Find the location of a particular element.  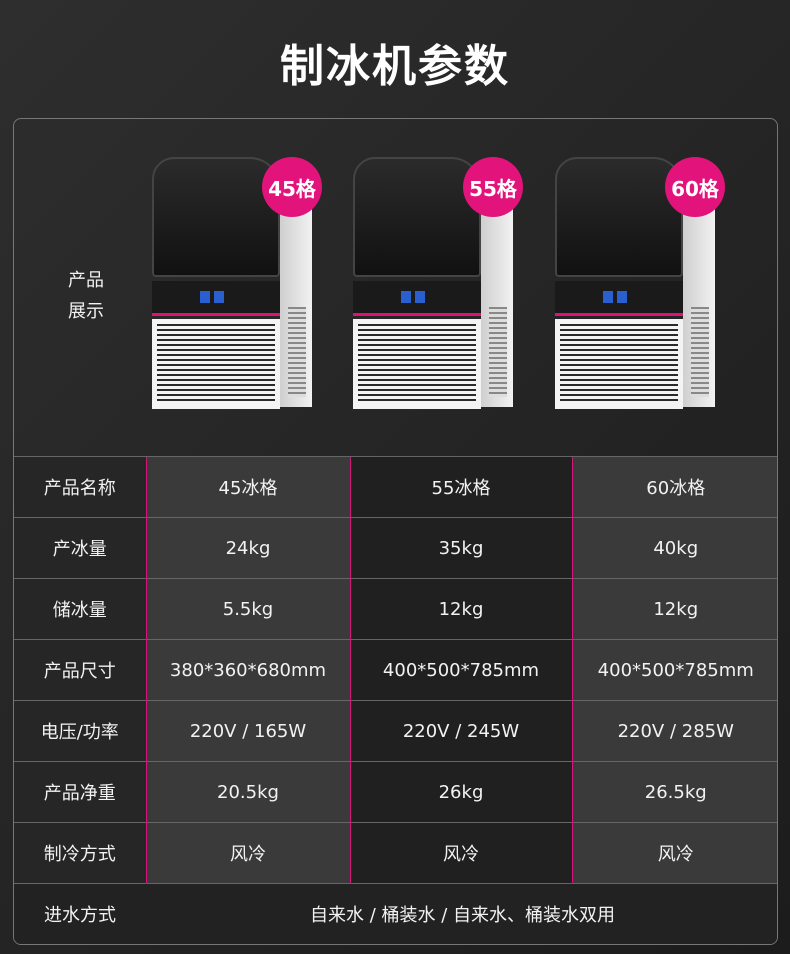

product-image-ice-machine: 60格 is located at coordinates (640, 284).